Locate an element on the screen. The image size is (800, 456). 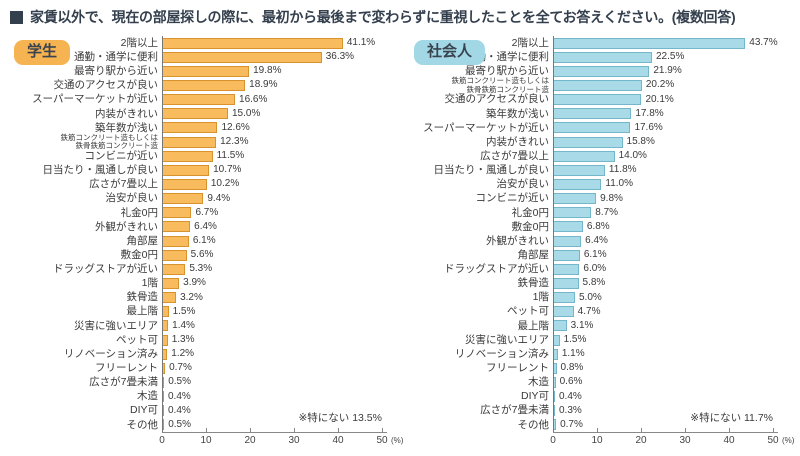
square-bullet-icon is located at coordinates (16, 17).